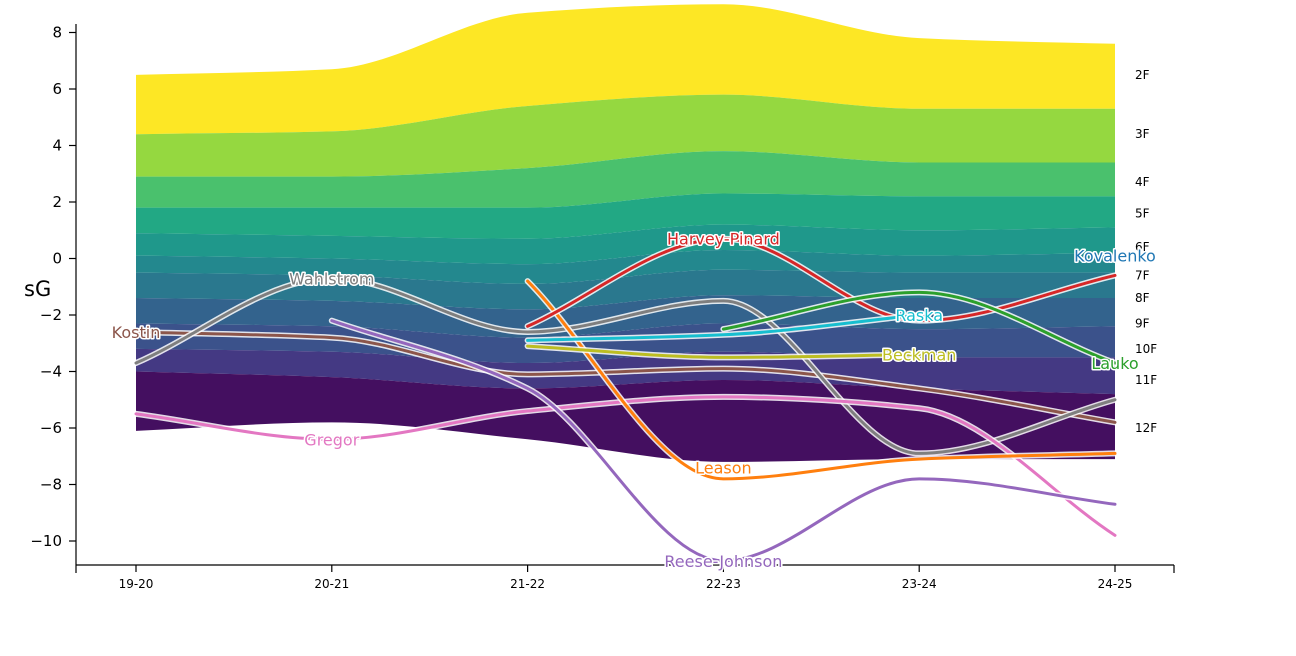 This screenshot has width=1296, height=656. Describe the element at coordinates (723, 351) in the screenshot. I see `series-line-beckman` at that location.